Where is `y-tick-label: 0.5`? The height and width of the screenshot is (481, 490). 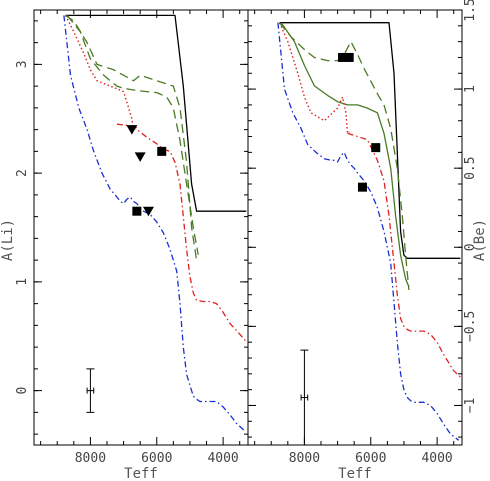
y-tick-label: 0.5 is located at coordinates (470, 167).